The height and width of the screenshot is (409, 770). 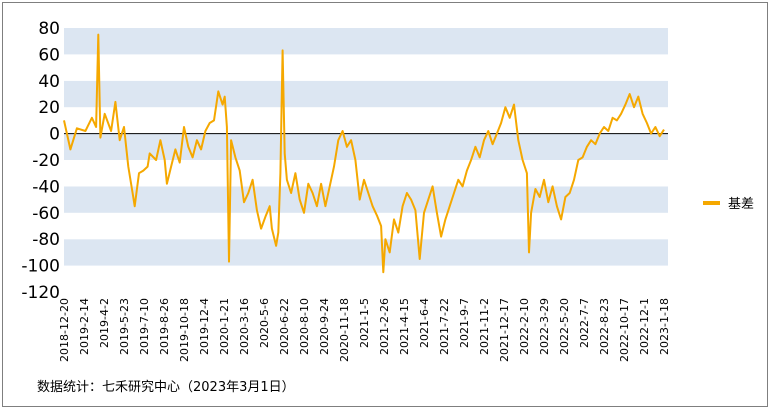 What do you see at coordinates (741, 204) in the screenshot?
I see `legend-label: 基差` at bounding box center [741, 204].